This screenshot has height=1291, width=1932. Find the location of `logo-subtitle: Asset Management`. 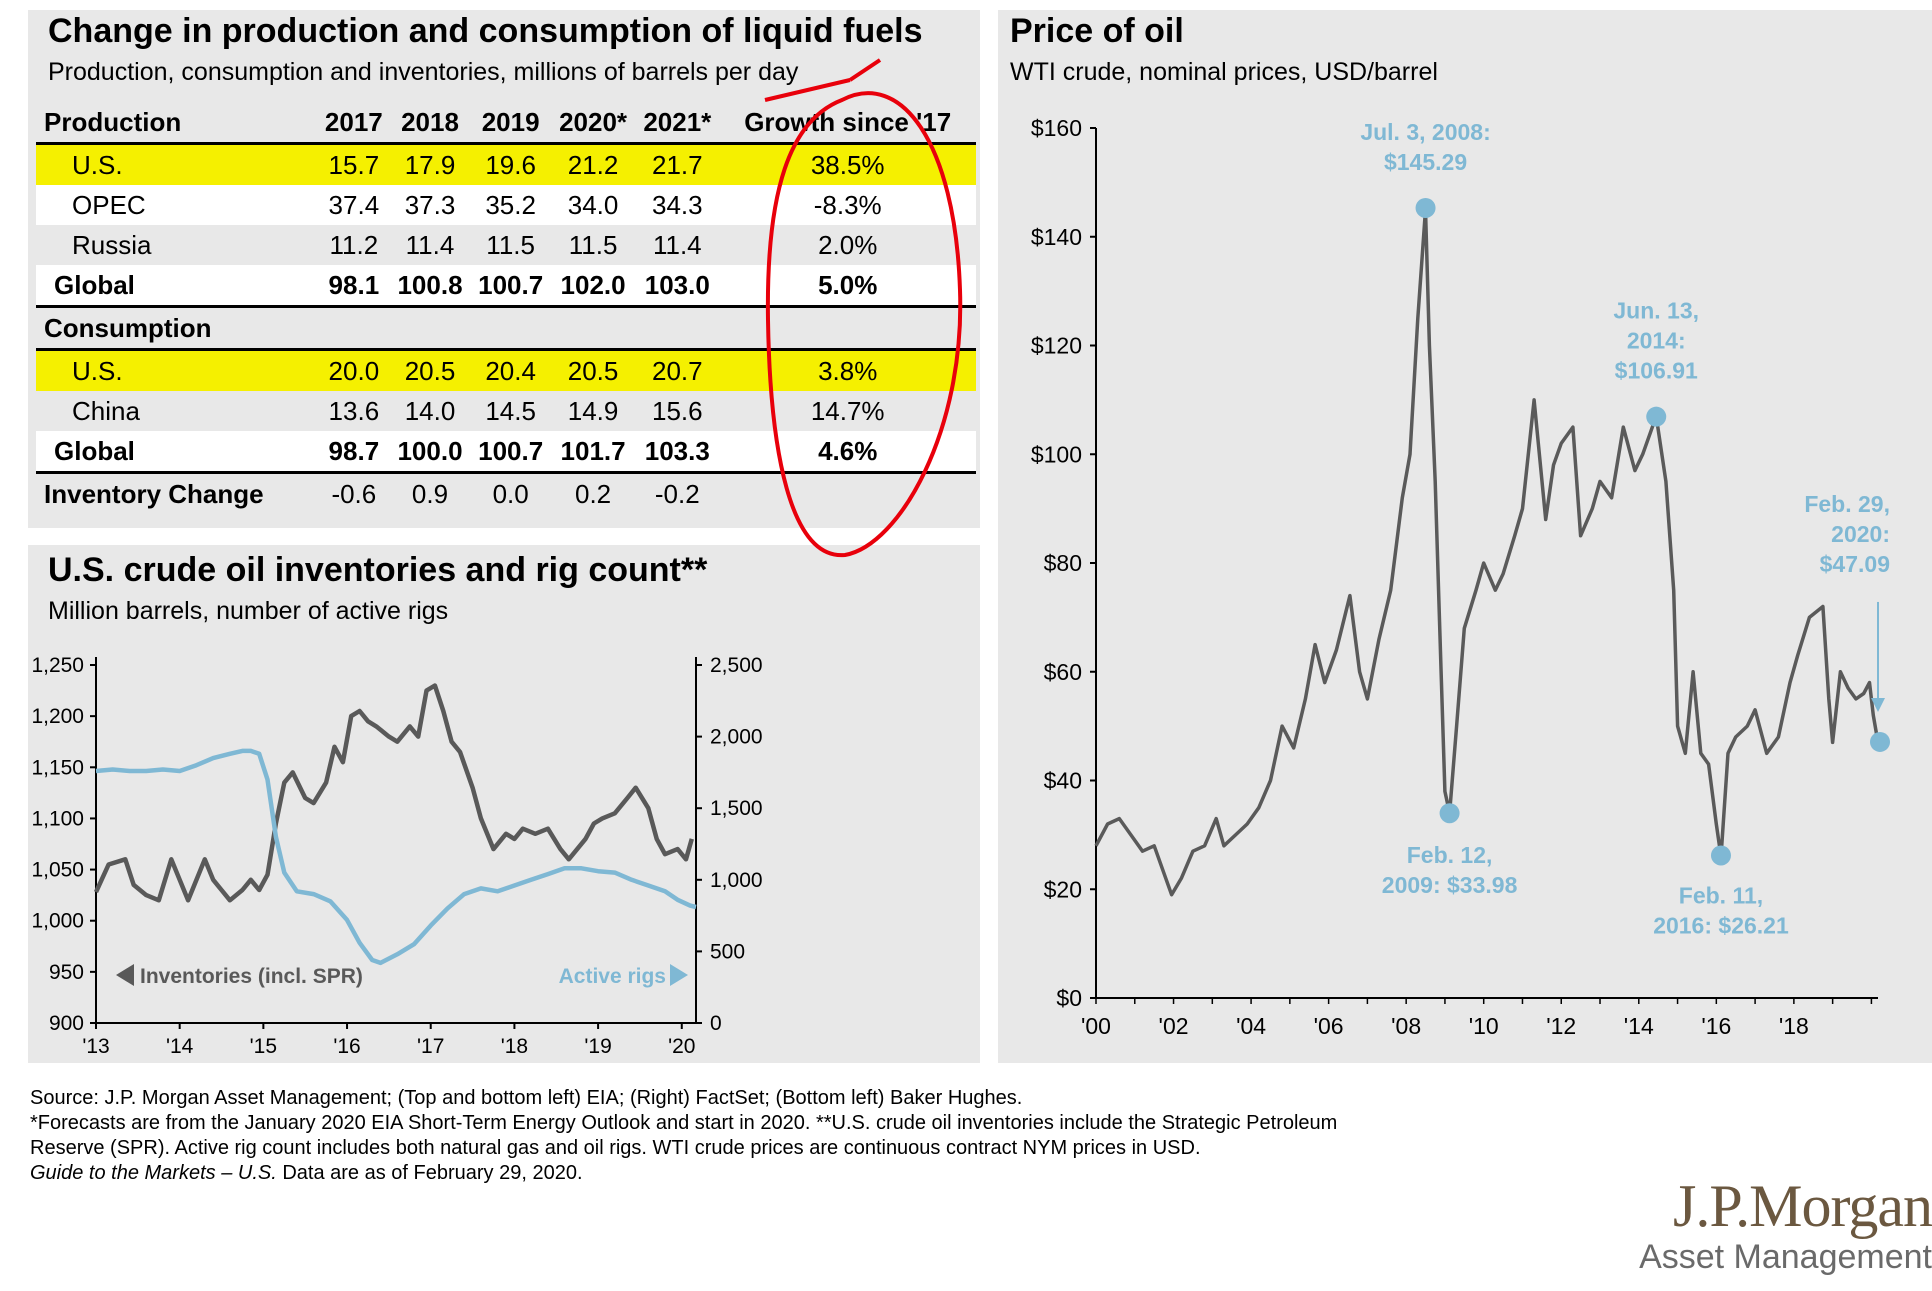

logo-subtitle: Asset Management is located at coordinates (1785, 1257).